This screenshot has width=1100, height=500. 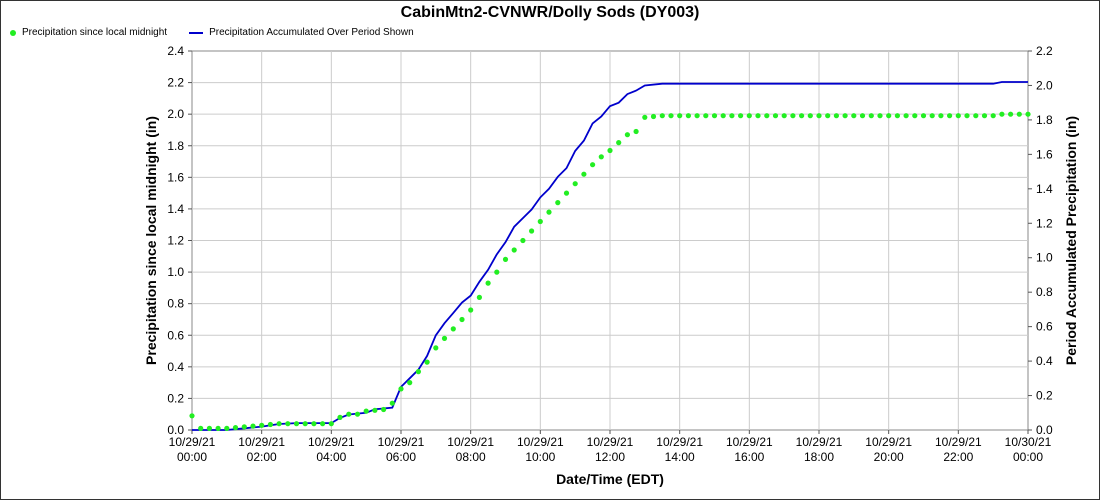 What do you see at coordinates (680, 457) in the screenshot?
I see `x-tick-label-time: 14:00` at bounding box center [680, 457].